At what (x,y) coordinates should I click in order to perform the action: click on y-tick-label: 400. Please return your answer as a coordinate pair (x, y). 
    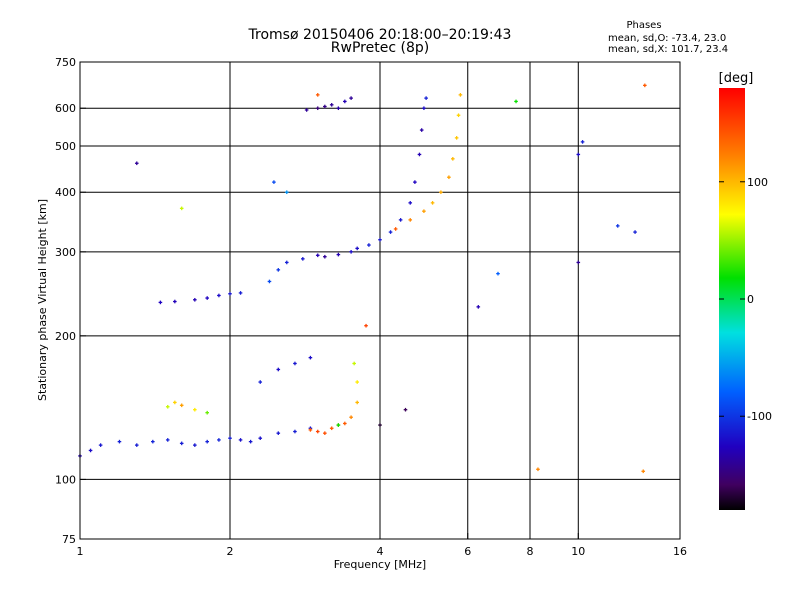
    Looking at the image, I should click on (65, 192).